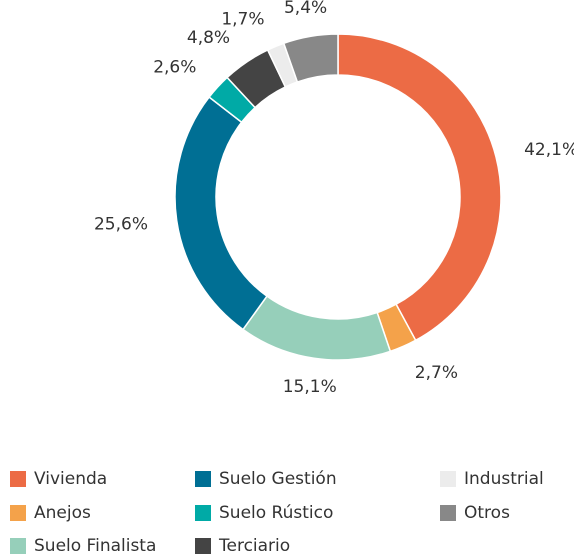 The image size is (574, 558). What do you see at coordinates (276, 513) in the screenshot?
I see `legend-label: Suelo Rústico` at bounding box center [276, 513].